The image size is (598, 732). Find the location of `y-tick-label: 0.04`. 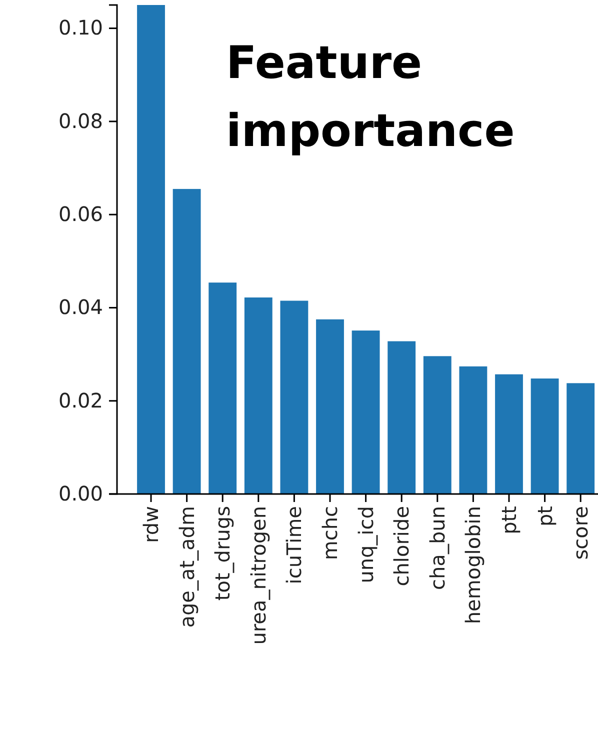

y-tick-label: 0.04 is located at coordinates (80, 307).